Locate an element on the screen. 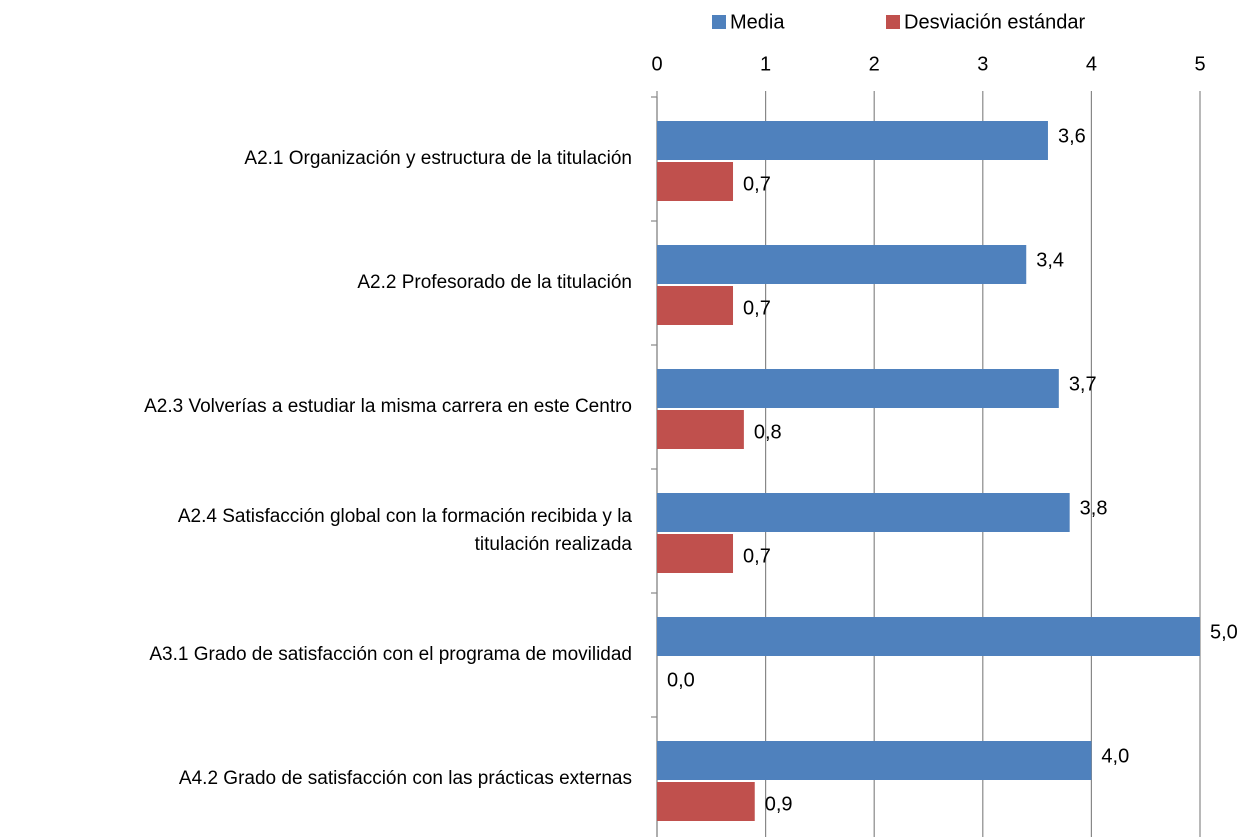  x-tick-label: 3 is located at coordinates (982, 64).